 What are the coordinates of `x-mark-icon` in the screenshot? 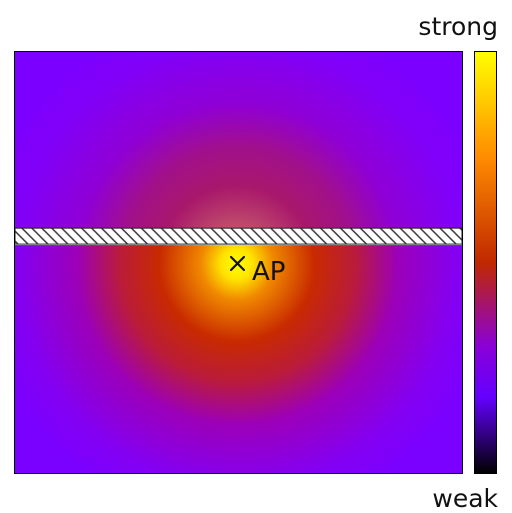 It's located at (237, 263).